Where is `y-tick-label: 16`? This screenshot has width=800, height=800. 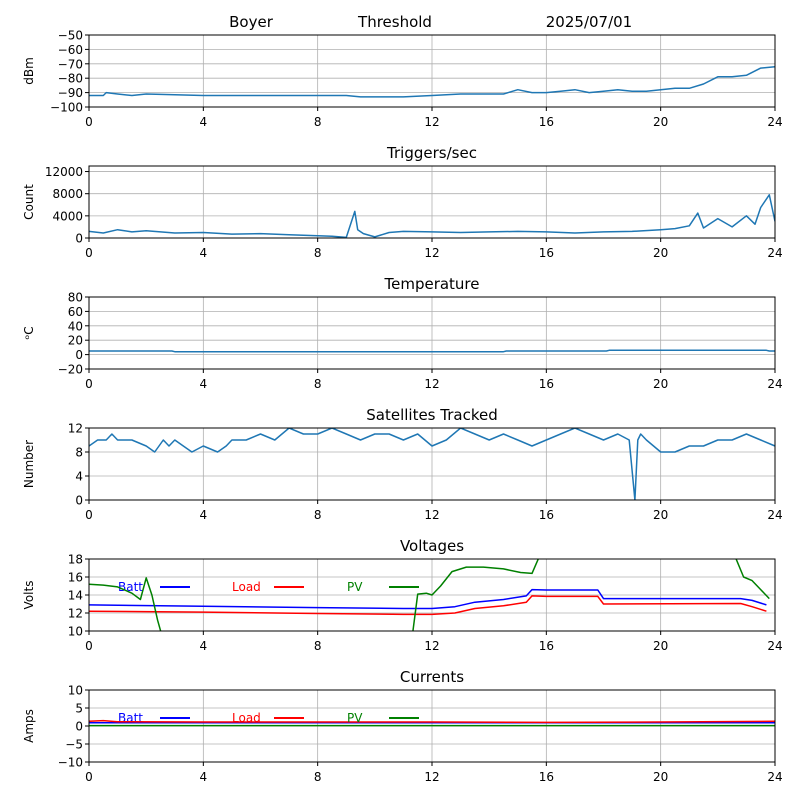
y-tick-label: 16 is located at coordinates (75, 578).